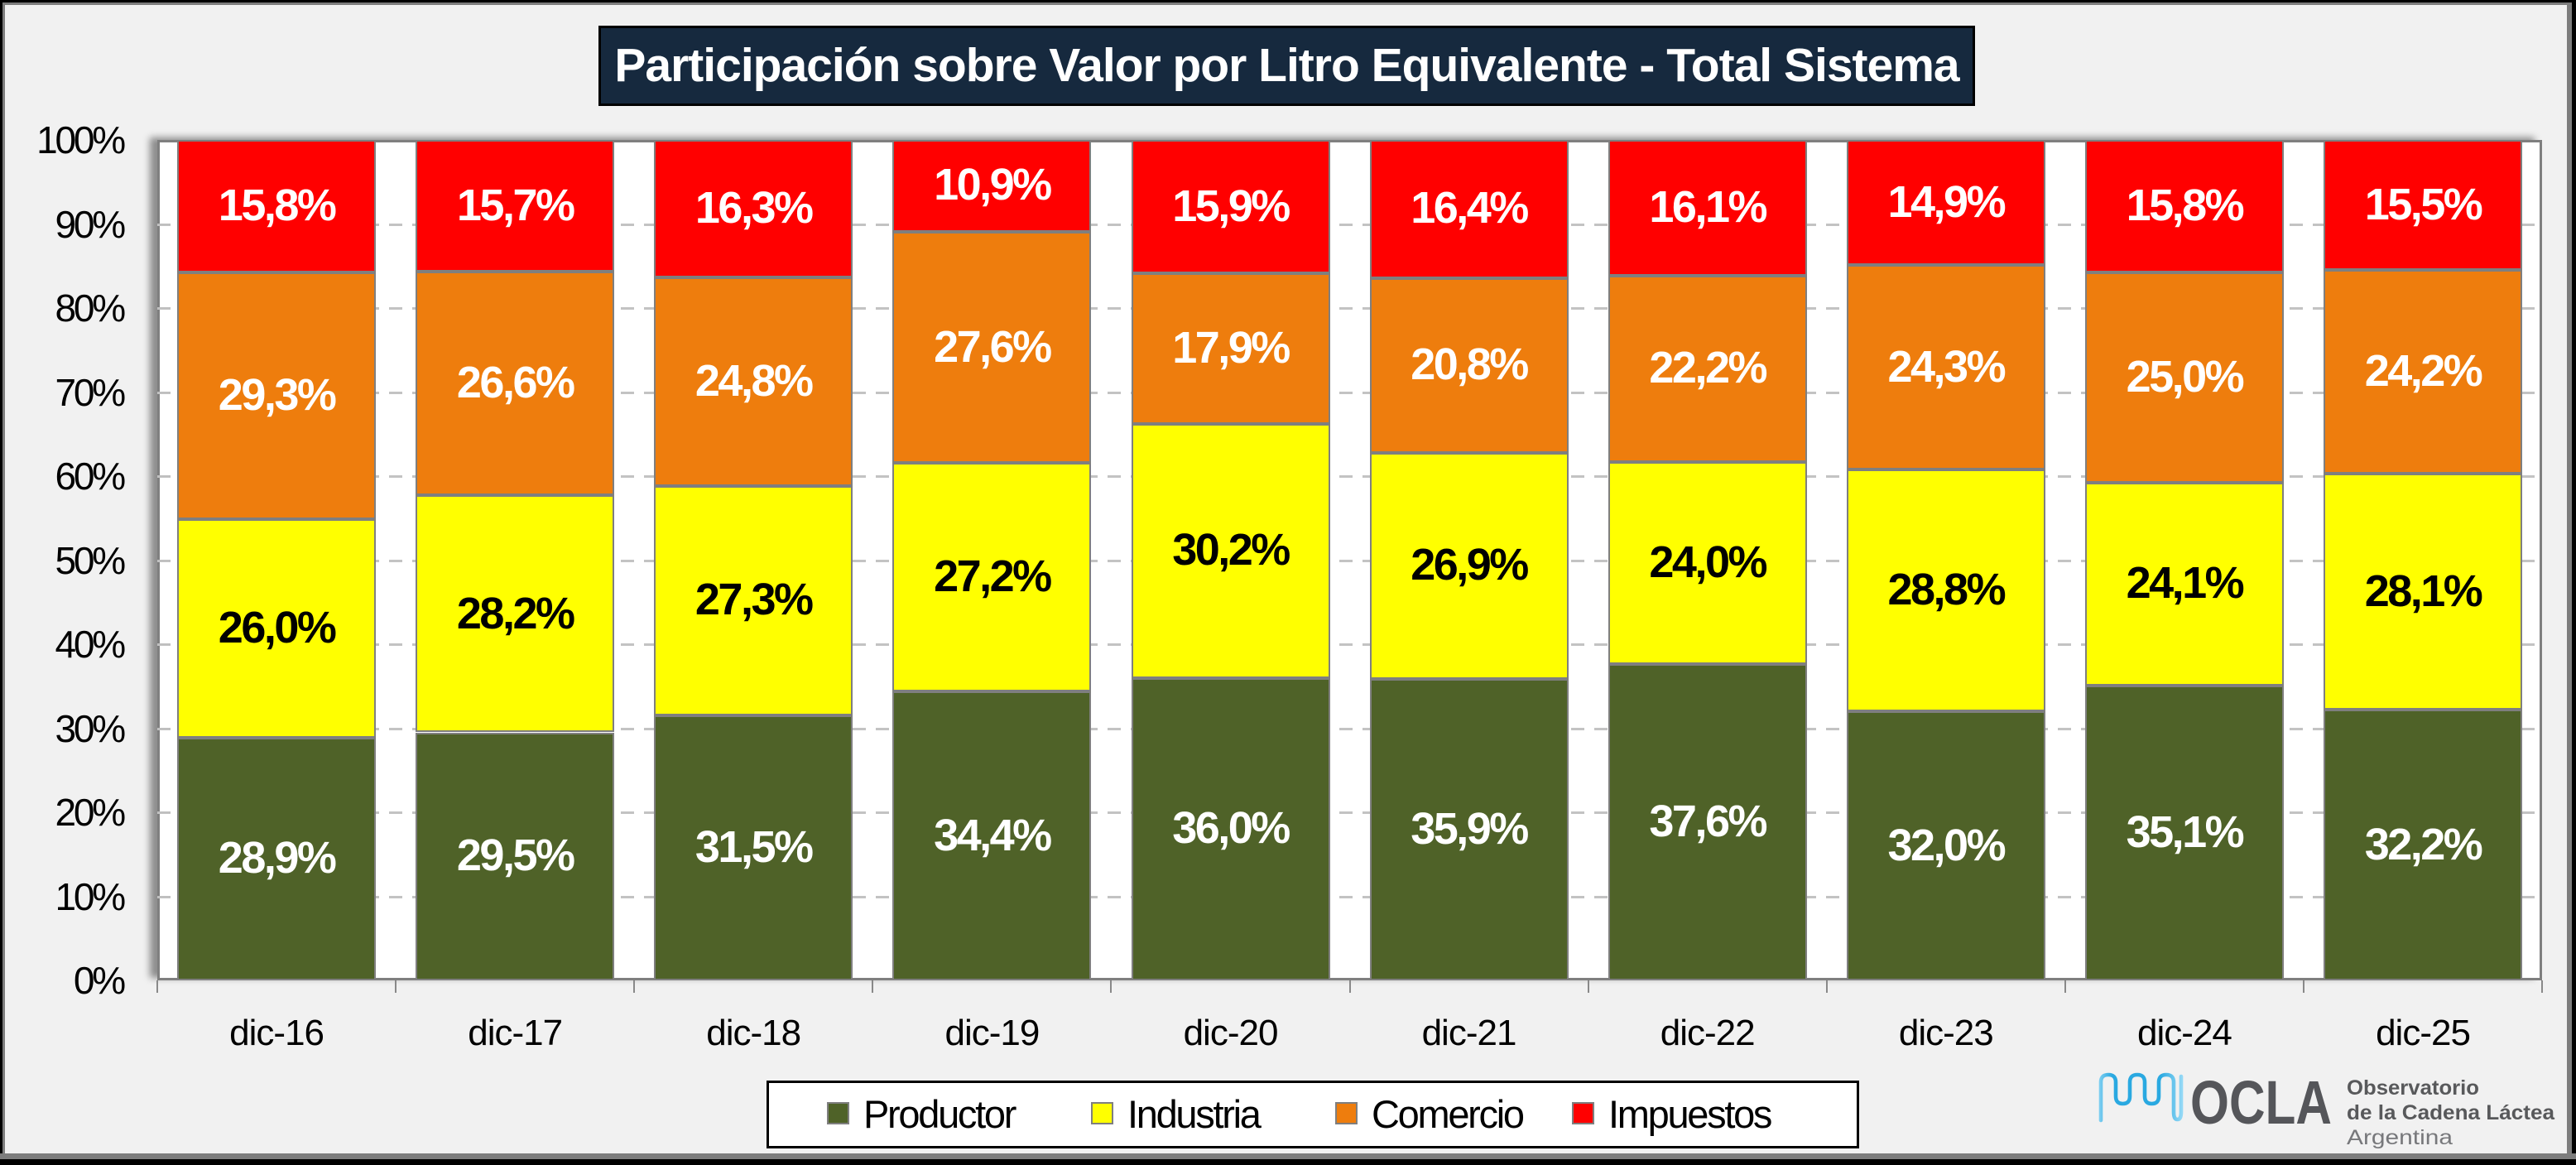 This screenshot has width=2576, height=1165. What do you see at coordinates (2261, 1102) in the screenshot?
I see `svg-text: OCLA` at bounding box center [2261, 1102].